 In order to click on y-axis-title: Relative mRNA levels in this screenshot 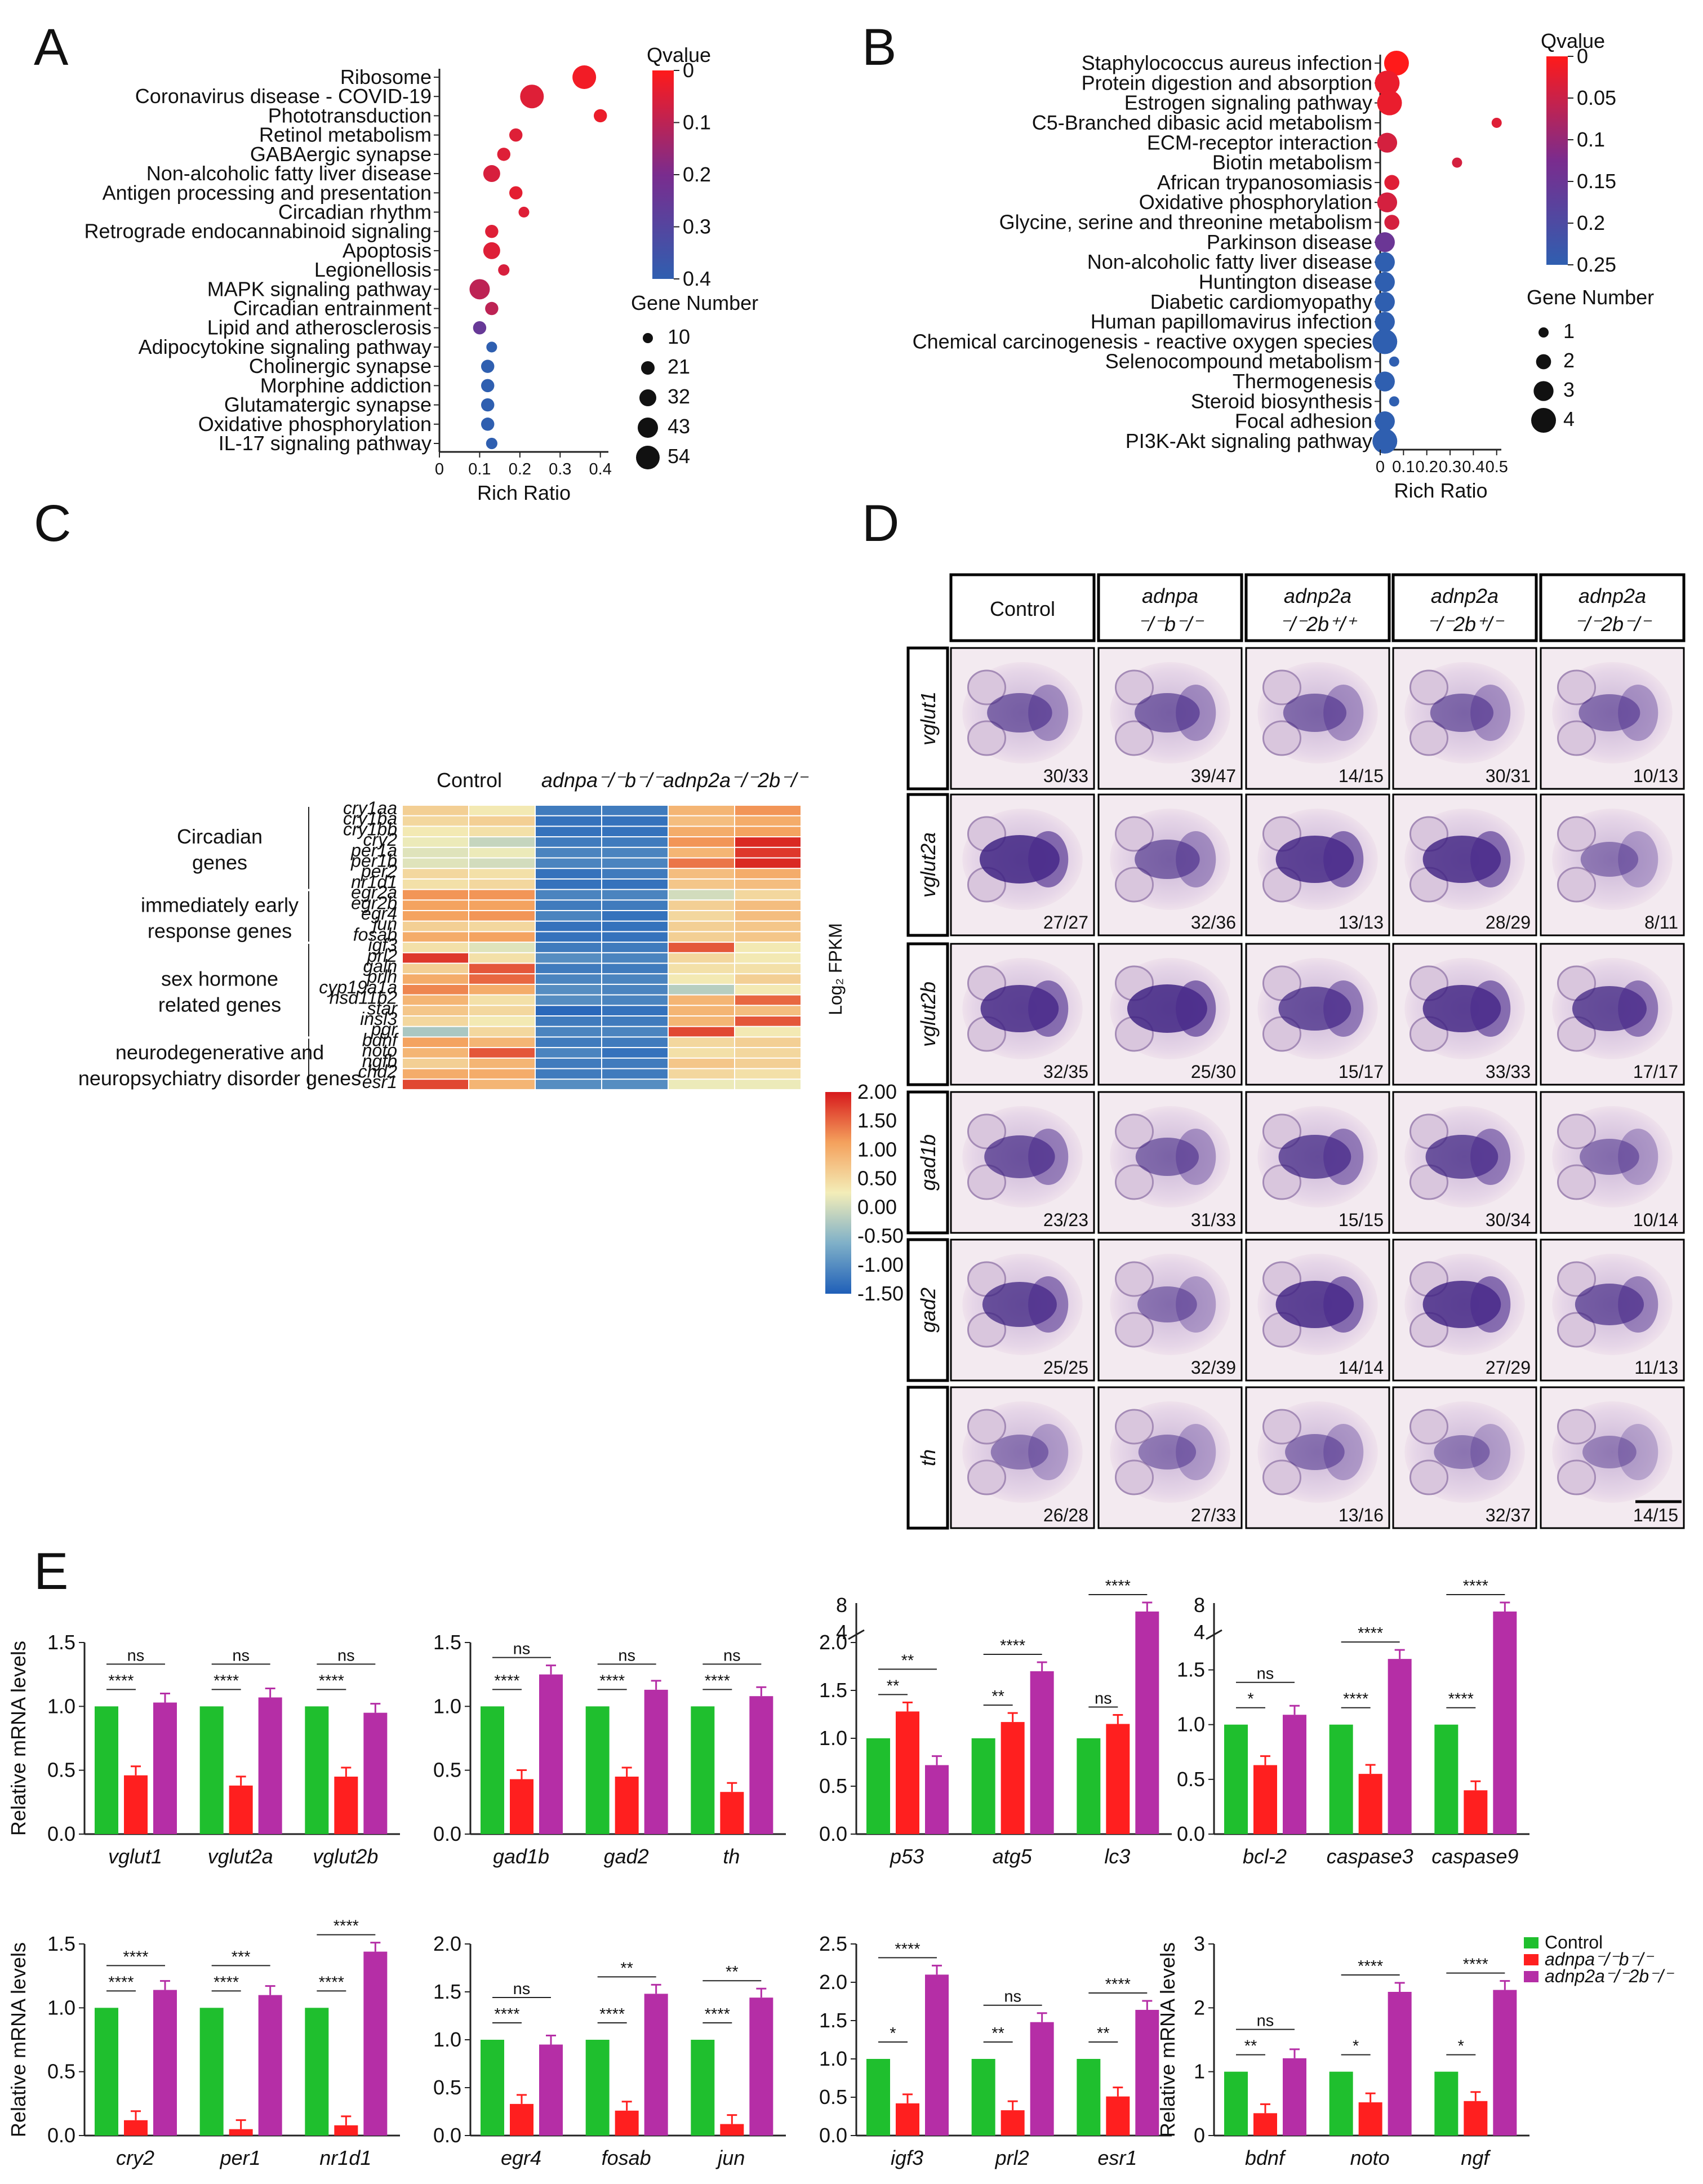, I will do `click(18, 1738)`.